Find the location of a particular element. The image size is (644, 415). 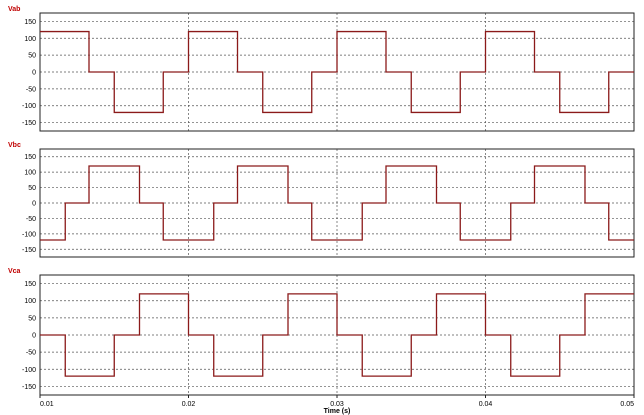

x-tick-label: 0.04 is located at coordinates (486, 404).